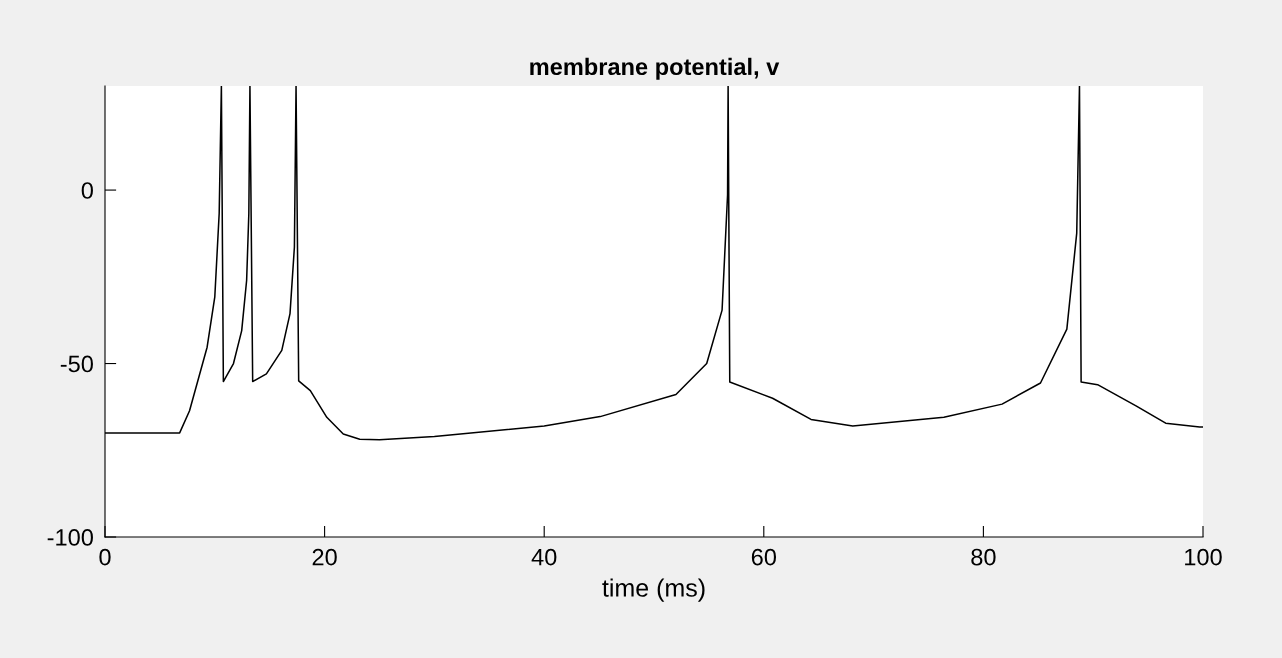 The image size is (1282, 658). Describe the element at coordinates (764, 557) in the screenshot. I see `x-tick-label: 60` at that location.